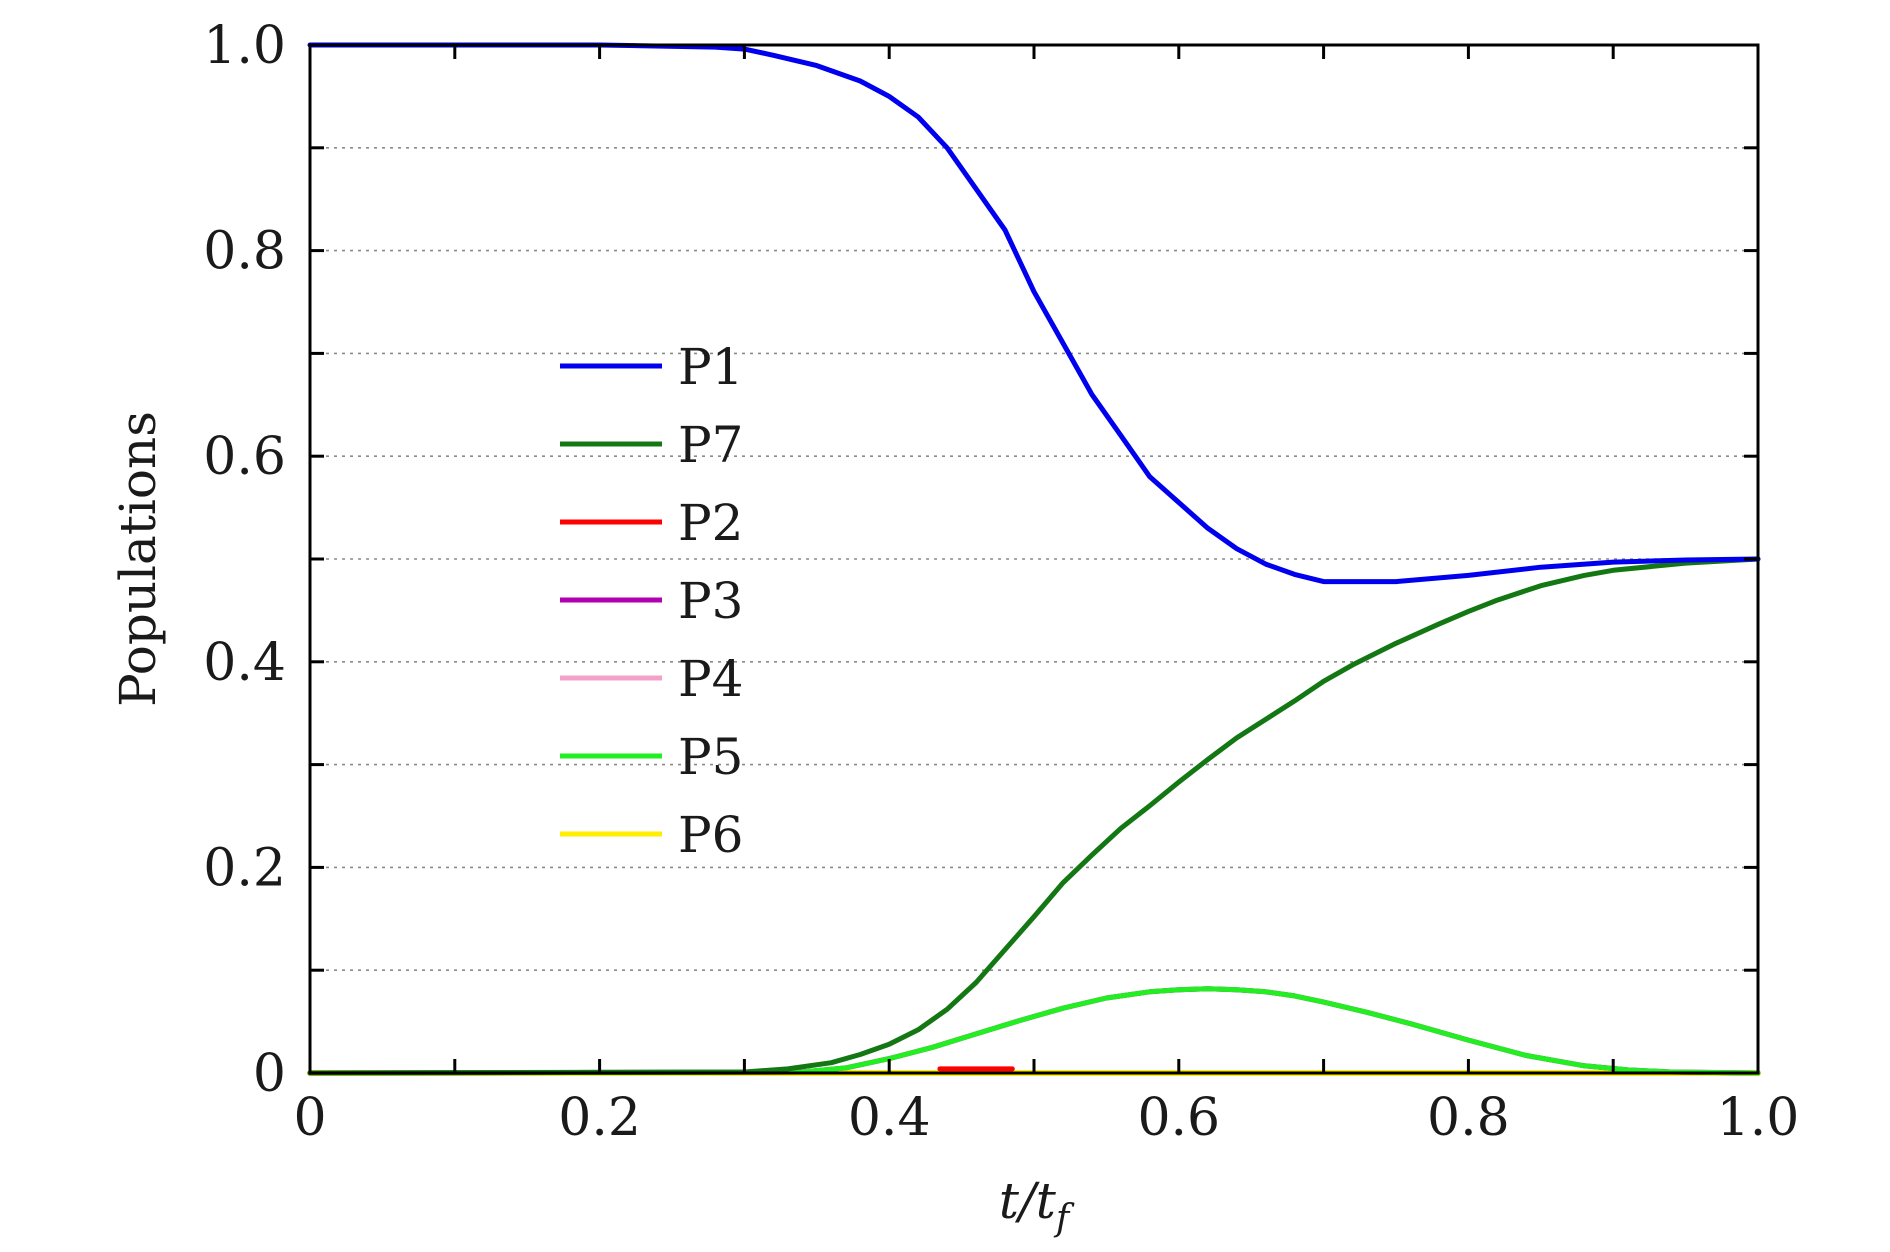 This screenshot has height=1252, width=1890. Describe the element at coordinates (710, 367) in the screenshot. I see `legend-label-p1: P1` at that location.